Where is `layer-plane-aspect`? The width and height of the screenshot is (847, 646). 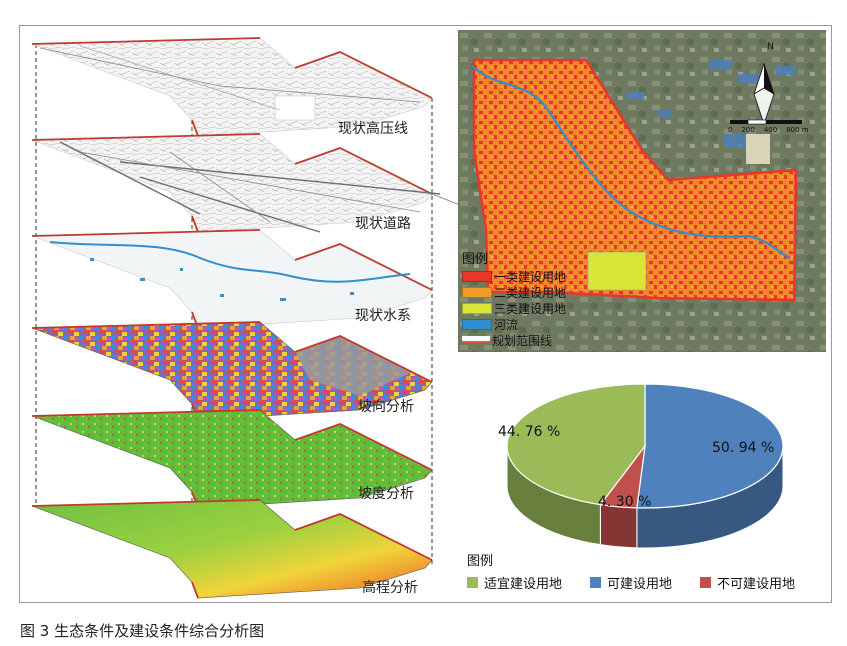
layer-plane-aspect is located at coordinates (232, 371).